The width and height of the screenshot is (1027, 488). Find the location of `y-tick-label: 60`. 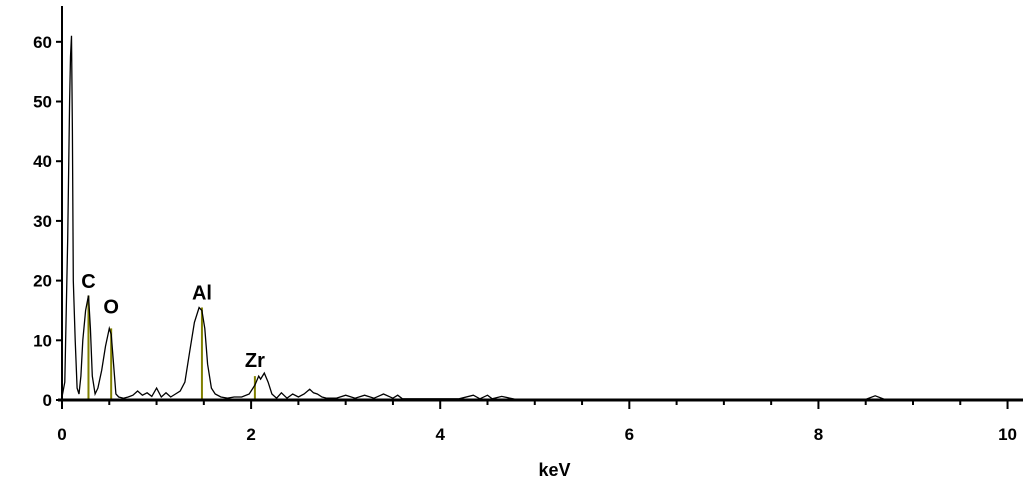

y-tick-label: 60 is located at coordinates (42, 42).